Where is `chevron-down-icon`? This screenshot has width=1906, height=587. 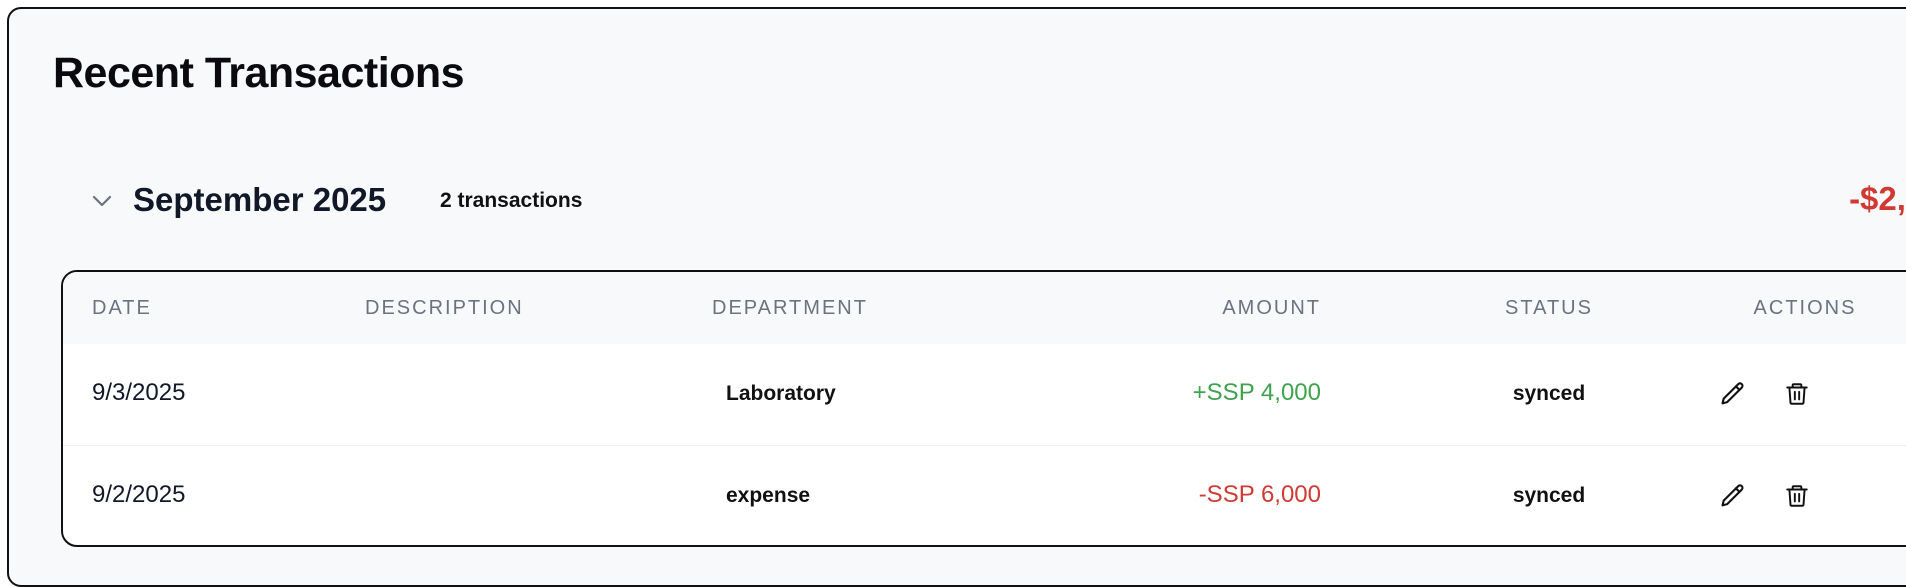
chevron-down-icon is located at coordinates (102, 201).